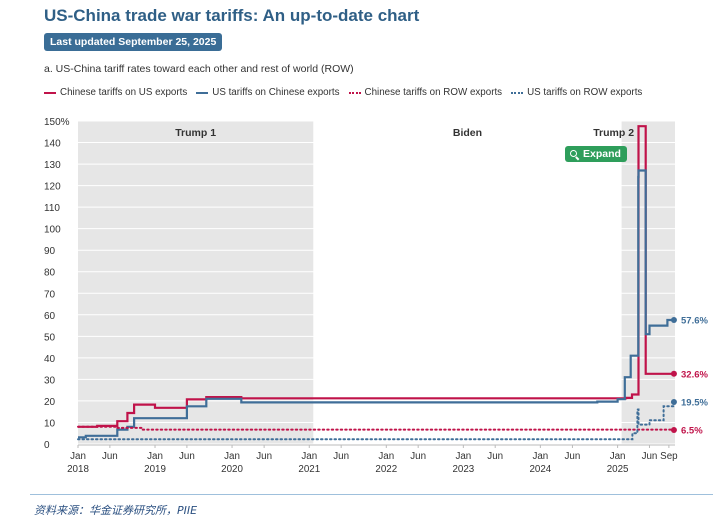  What do you see at coordinates (669, 456) in the screenshot?
I see `x-tick-label: Sep` at bounding box center [669, 456].